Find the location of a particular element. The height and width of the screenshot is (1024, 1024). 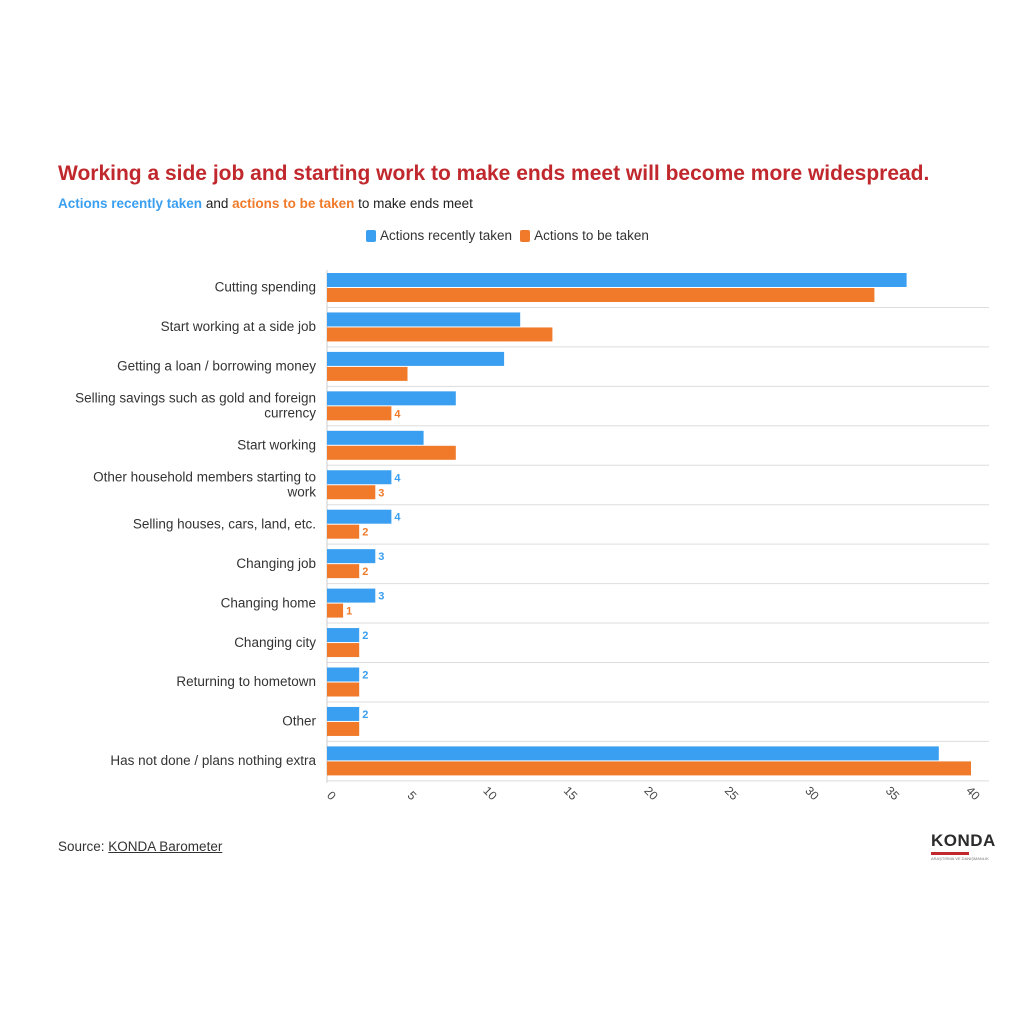

konda-logo: KONDA ARAŞTIRMA VE DANIŞMANLIK is located at coordinates (966, 846).